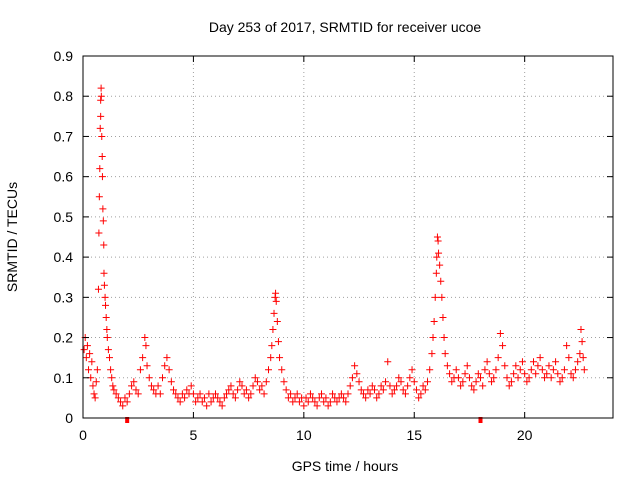 This screenshot has height=480, width=640. Describe the element at coordinates (64, 257) in the screenshot. I see `y-tick-label: 0.4` at that location.